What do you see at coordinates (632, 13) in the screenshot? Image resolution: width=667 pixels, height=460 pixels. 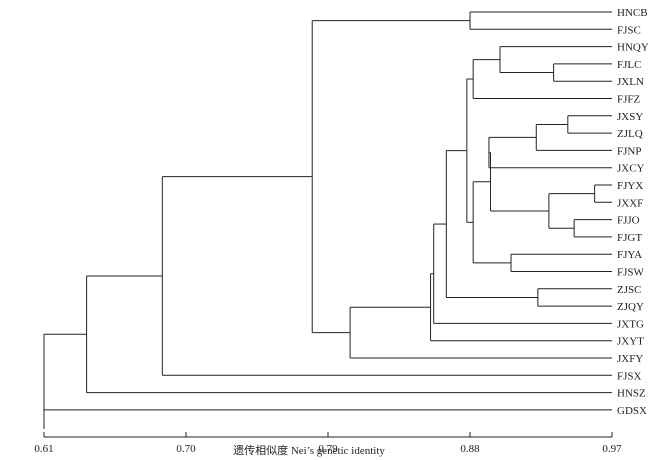 I see `leaf-label-hncb: HNCB` at bounding box center [632, 13].